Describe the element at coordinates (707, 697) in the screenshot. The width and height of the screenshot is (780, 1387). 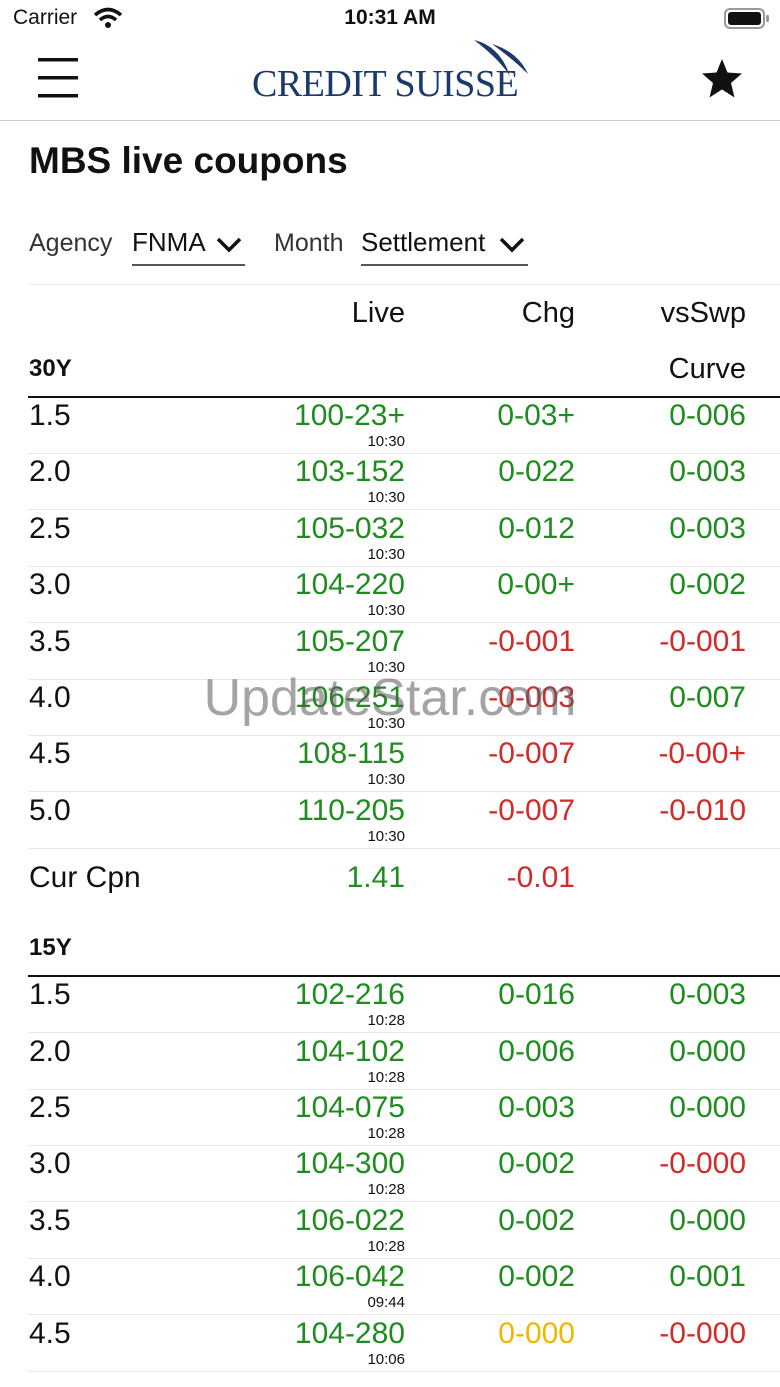
I see `vs-swap-curve: 0-007` at that location.